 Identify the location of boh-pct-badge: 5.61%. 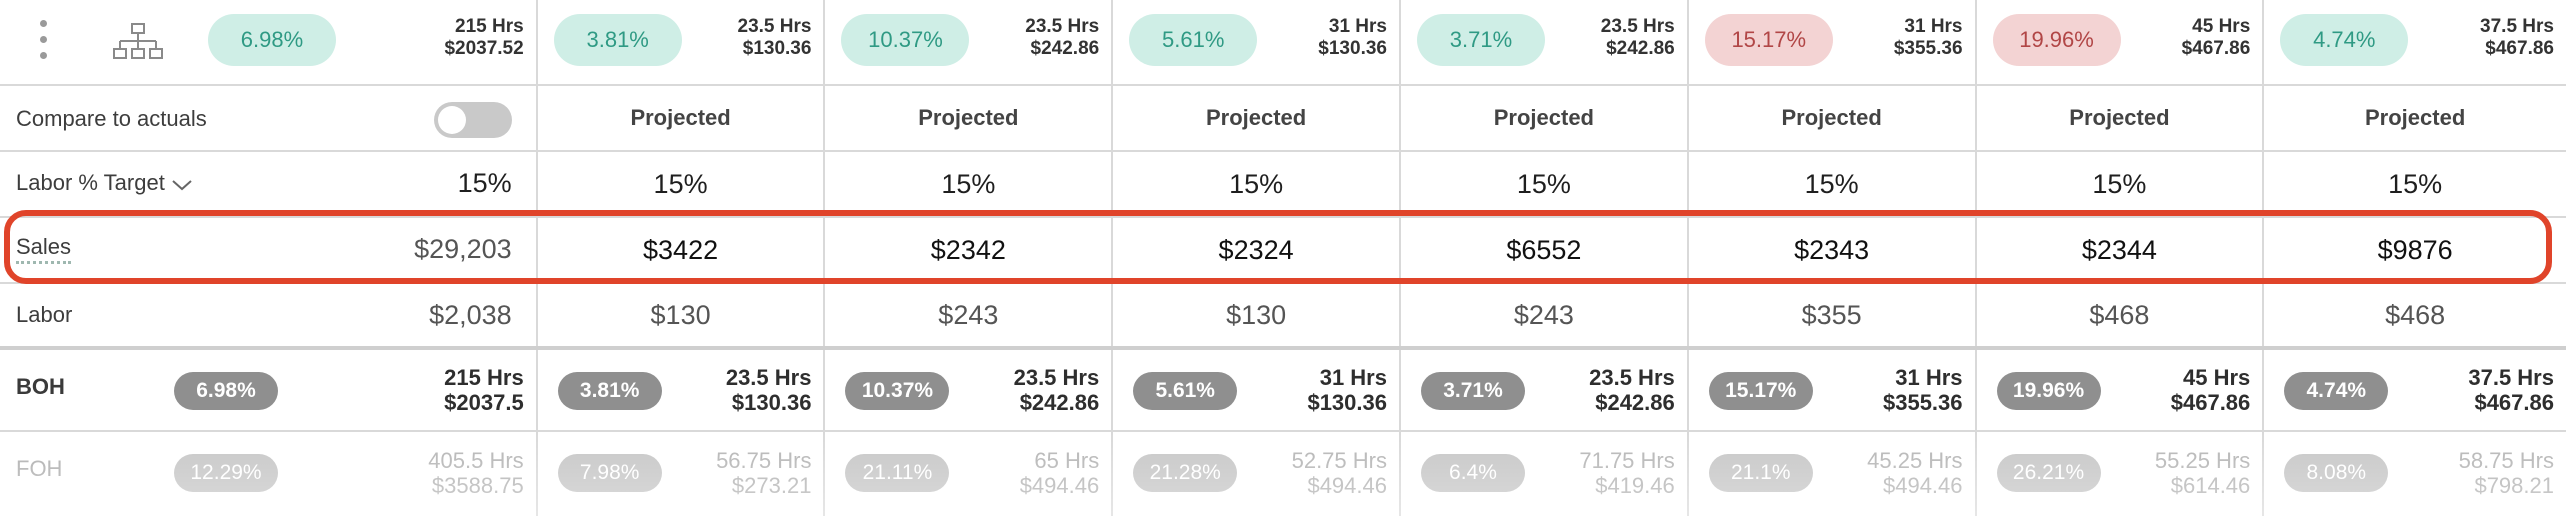
(1185, 391).